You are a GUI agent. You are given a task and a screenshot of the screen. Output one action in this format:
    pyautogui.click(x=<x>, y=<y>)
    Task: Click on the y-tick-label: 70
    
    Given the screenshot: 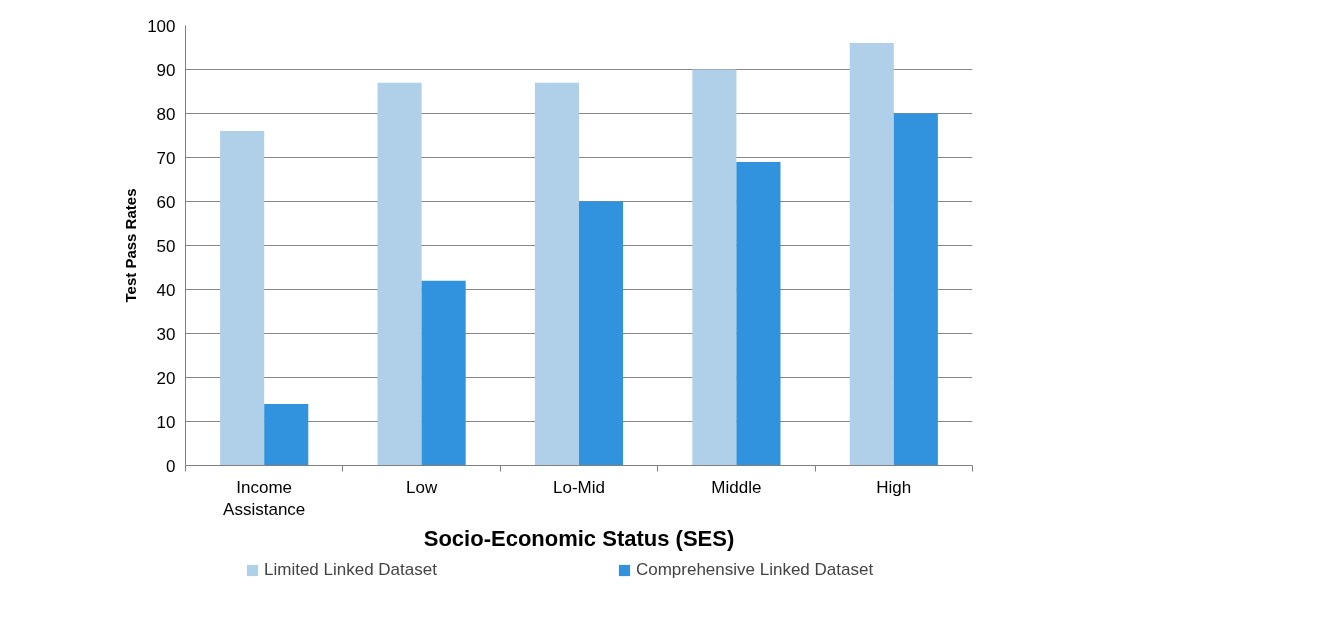 What is the action you would take?
    pyautogui.click(x=166, y=158)
    